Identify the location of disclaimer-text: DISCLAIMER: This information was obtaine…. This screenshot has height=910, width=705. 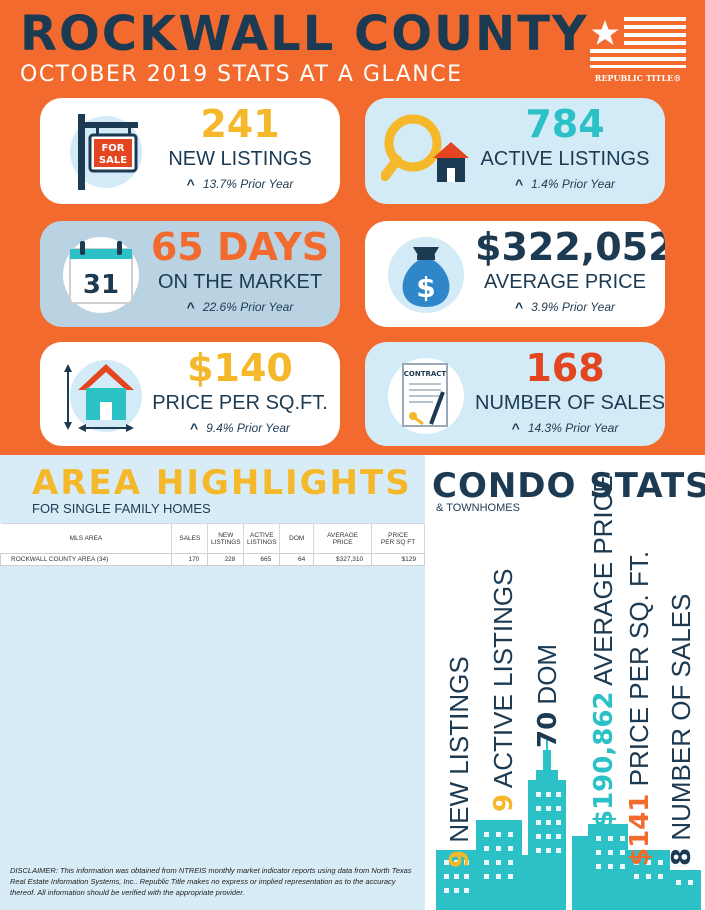
(211, 881).